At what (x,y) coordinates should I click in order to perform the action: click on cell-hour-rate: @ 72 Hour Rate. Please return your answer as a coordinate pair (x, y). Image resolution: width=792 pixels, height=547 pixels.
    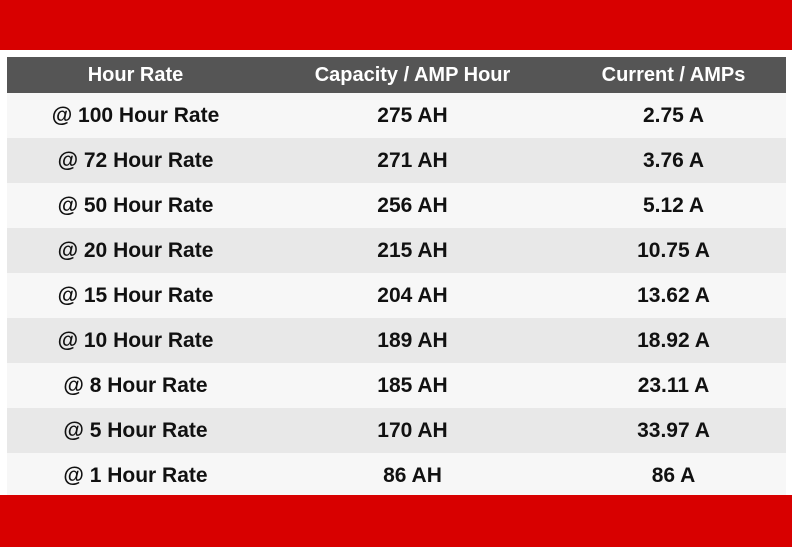
    Looking at the image, I should click on (135, 160).